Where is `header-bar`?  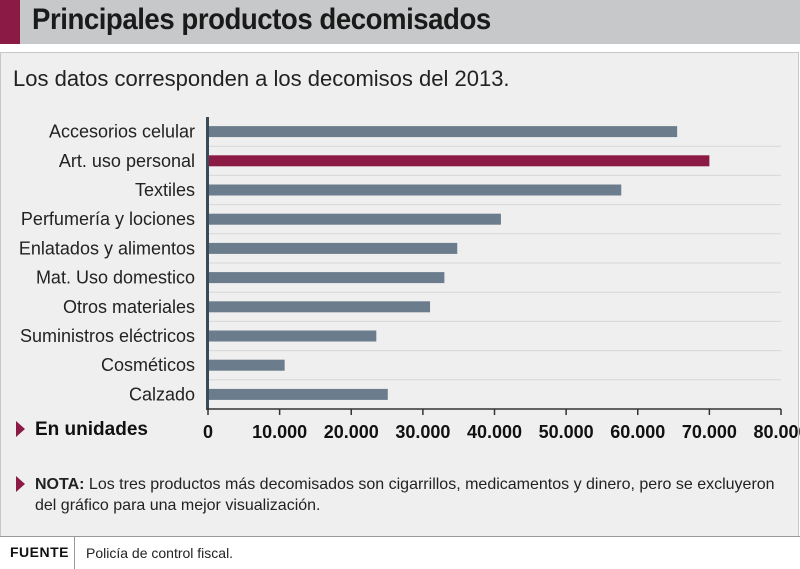 header-bar is located at coordinates (400, 22).